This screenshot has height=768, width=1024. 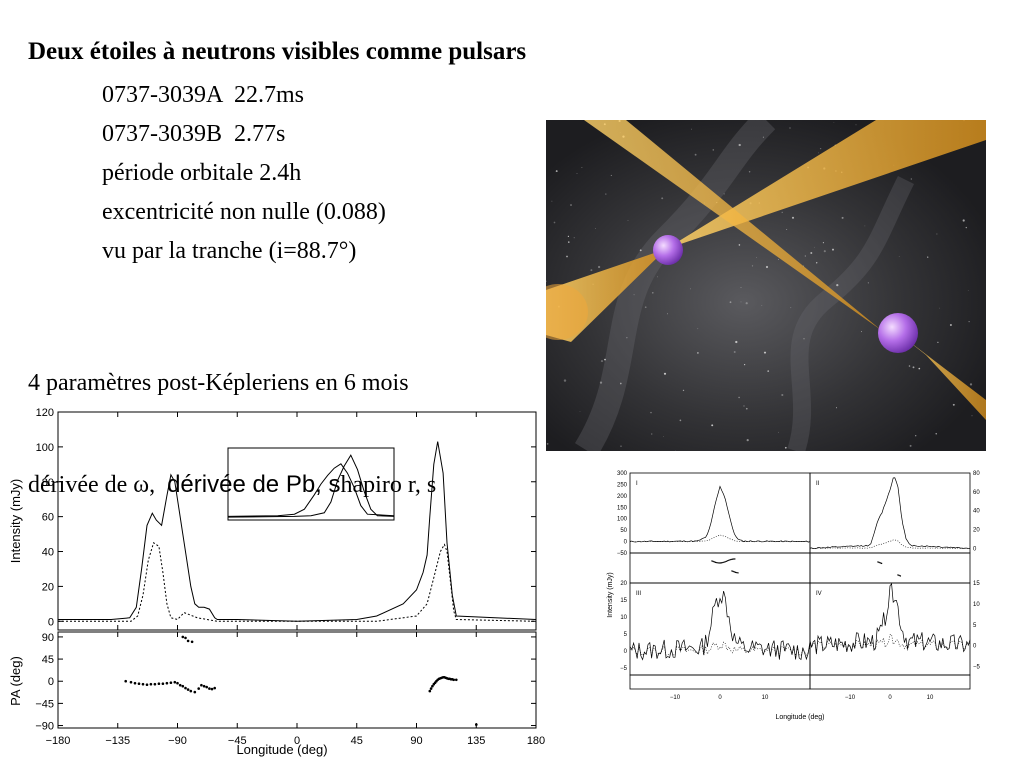 What do you see at coordinates (818, 484) in the screenshot?
I see `subpanel-label: II` at bounding box center [818, 484].